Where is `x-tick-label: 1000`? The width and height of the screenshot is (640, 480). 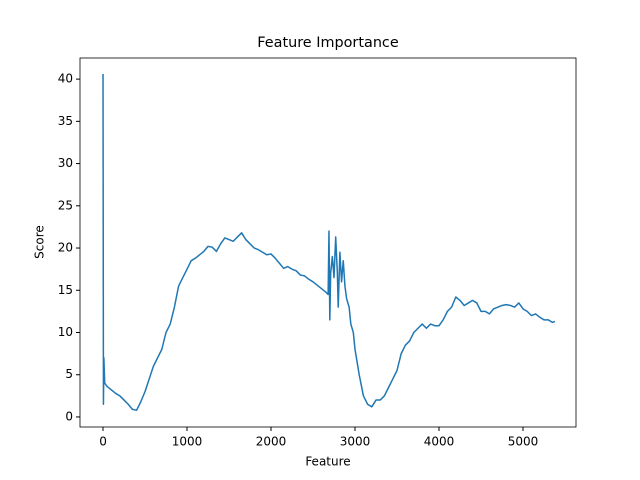
x-tick-label: 1000 is located at coordinates (187, 442).